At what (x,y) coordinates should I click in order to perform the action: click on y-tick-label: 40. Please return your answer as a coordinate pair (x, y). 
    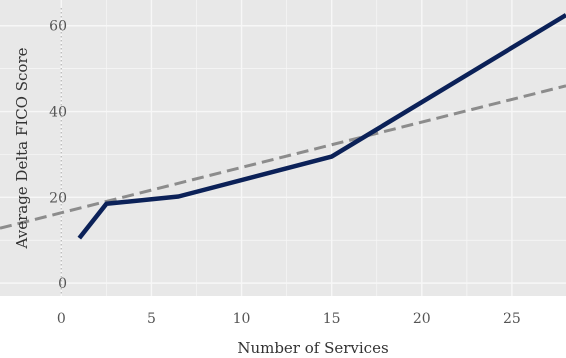
    Looking at the image, I should click on (58, 113).